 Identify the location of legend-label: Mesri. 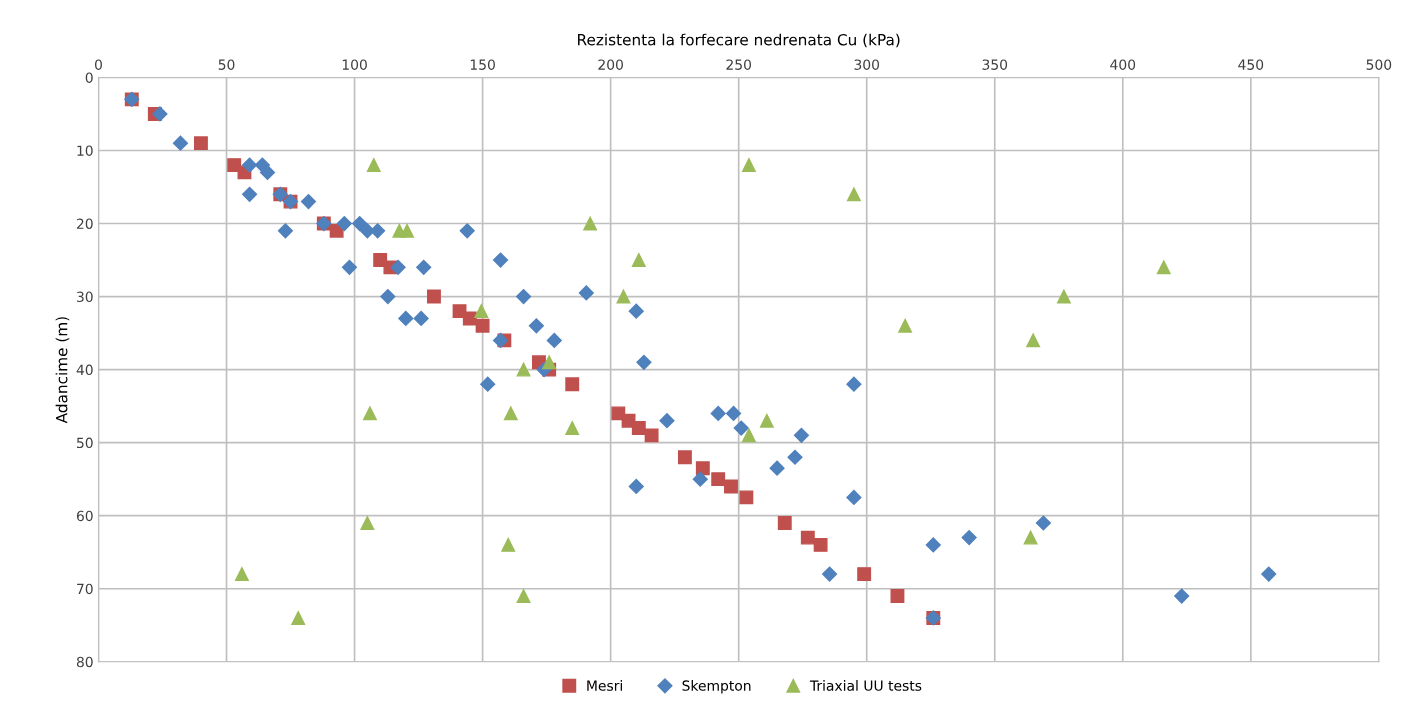
(604, 685).